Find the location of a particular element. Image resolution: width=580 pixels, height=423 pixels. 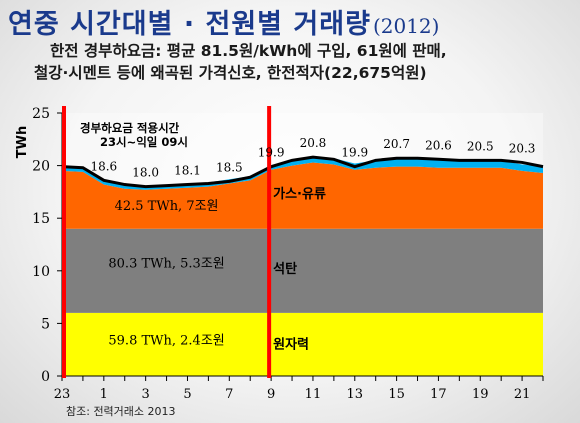

y-axis-label: TWh is located at coordinates (22, 142).